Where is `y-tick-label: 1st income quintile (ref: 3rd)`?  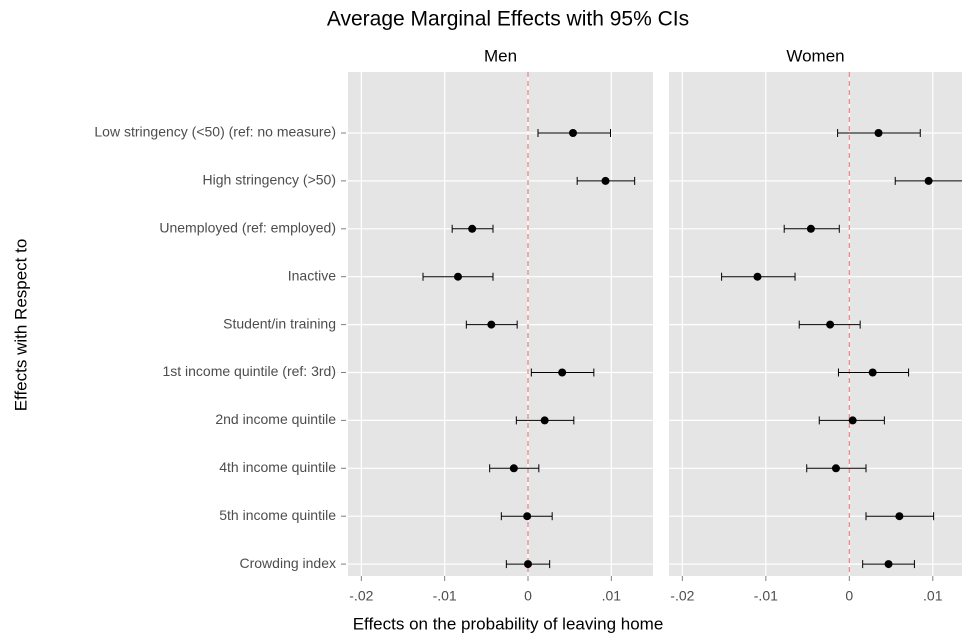
y-tick-label: 1st income quintile (ref: 3rd) is located at coordinates (249, 371).